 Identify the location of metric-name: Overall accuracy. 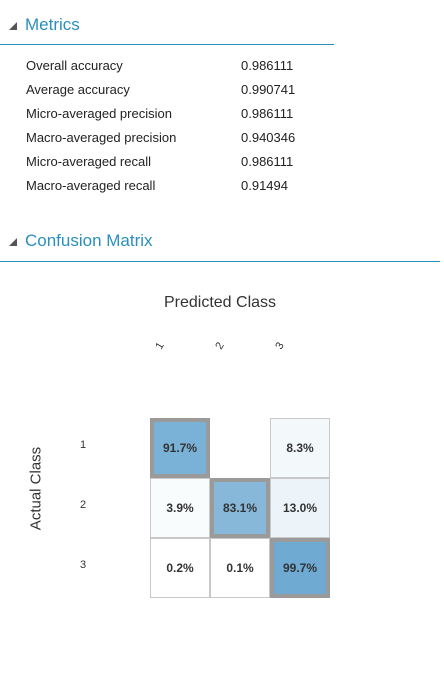
(74, 65).